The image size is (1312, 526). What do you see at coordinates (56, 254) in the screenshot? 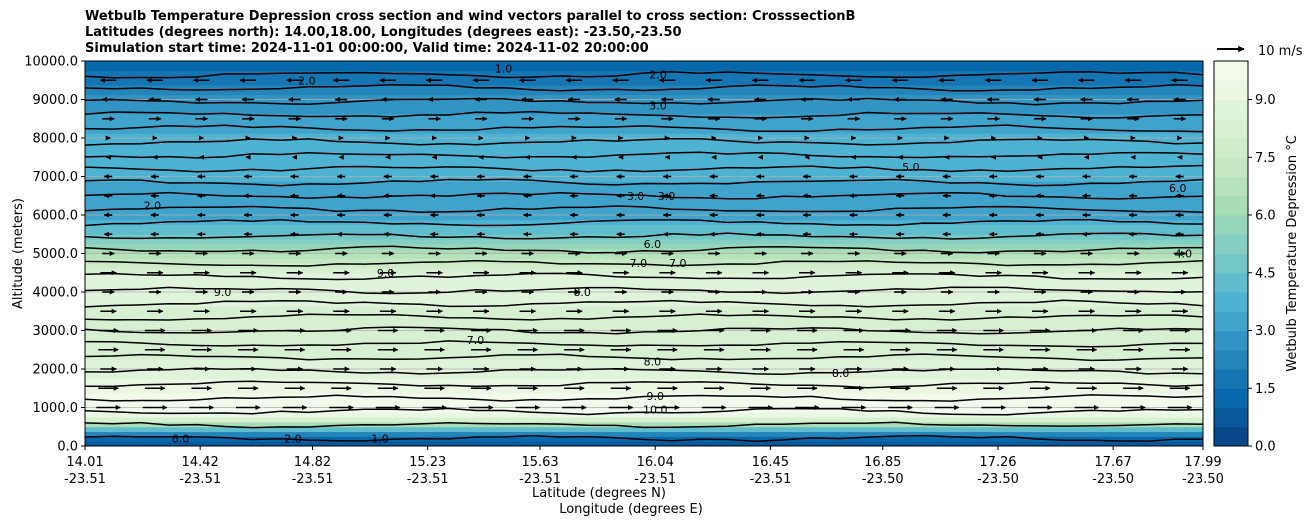
I see `y-tick-label: 5000.0` at bounding box center [56, 254].